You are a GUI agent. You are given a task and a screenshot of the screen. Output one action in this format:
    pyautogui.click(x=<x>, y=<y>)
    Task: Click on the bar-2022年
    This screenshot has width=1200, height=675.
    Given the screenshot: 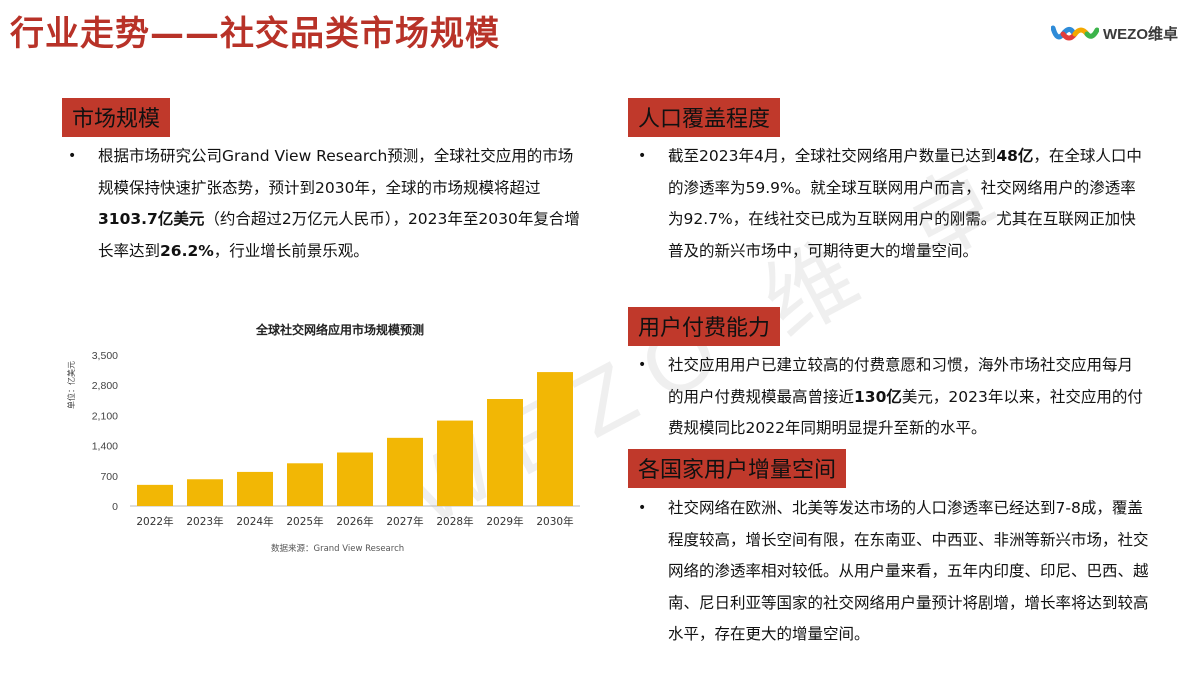 What is the action you would take?
    pyautogui.click(x=155, y=495)
    